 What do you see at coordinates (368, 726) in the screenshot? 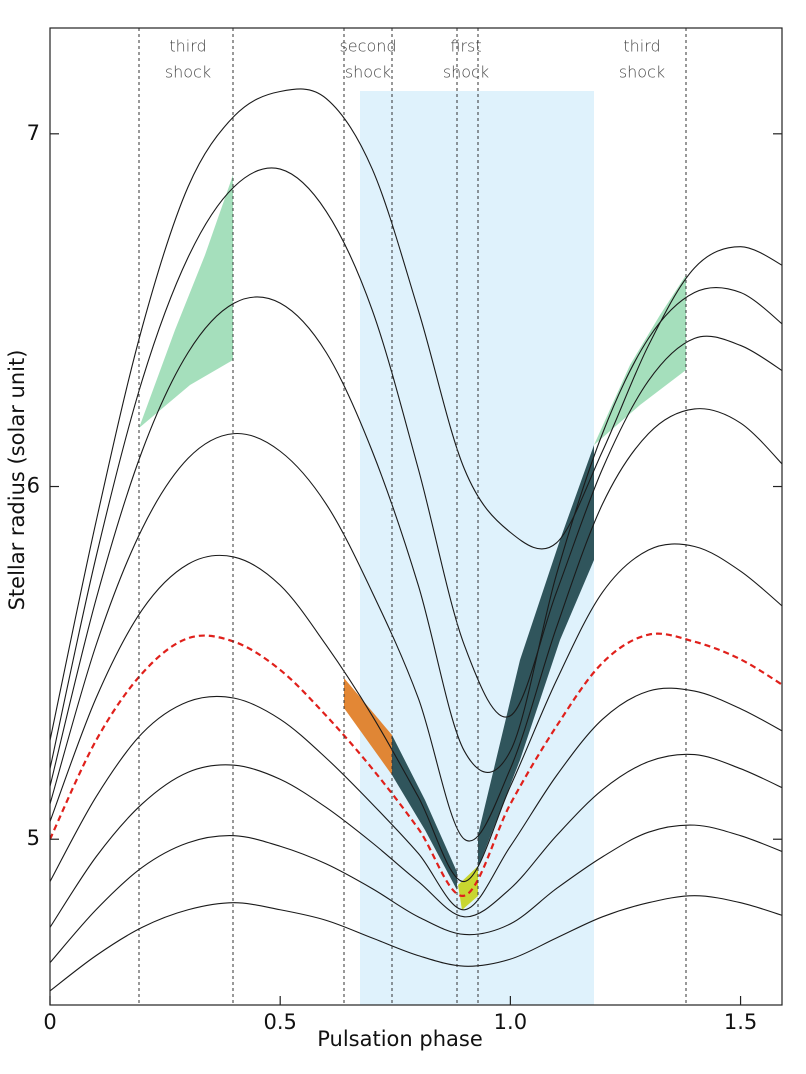
I see `orange-region` at bounding box center [368, 726].